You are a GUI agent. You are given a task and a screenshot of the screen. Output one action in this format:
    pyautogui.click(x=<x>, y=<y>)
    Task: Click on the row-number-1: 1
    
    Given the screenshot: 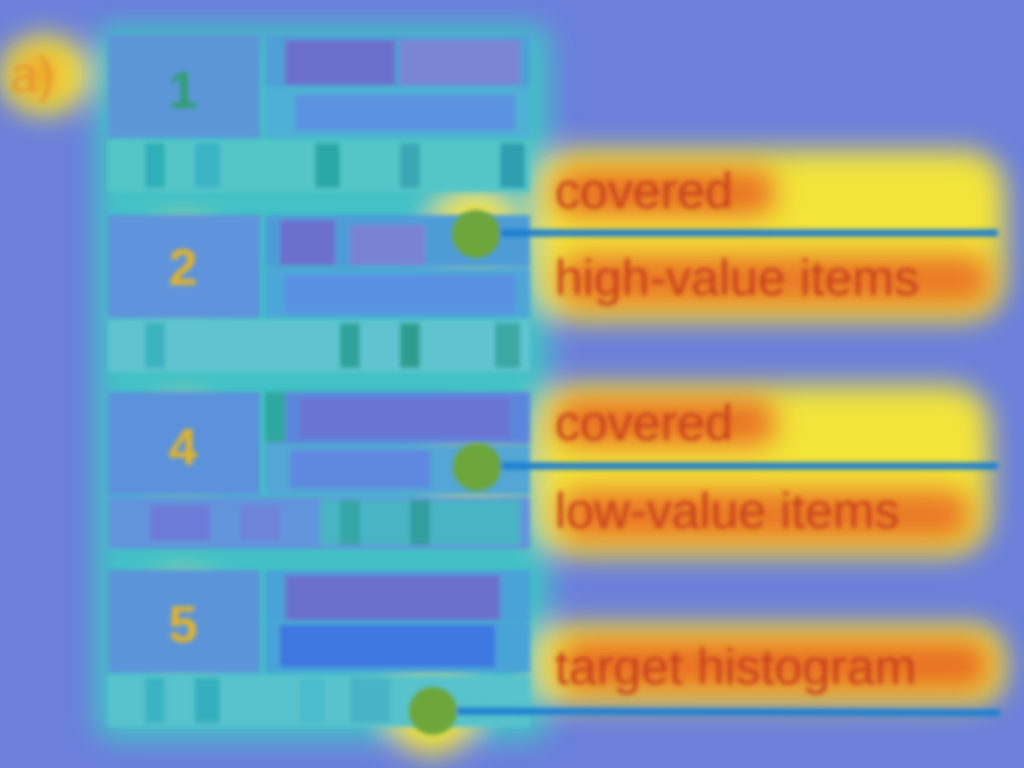 What is the action you would take?
    pyautogui.click(x=183, y=91)
    